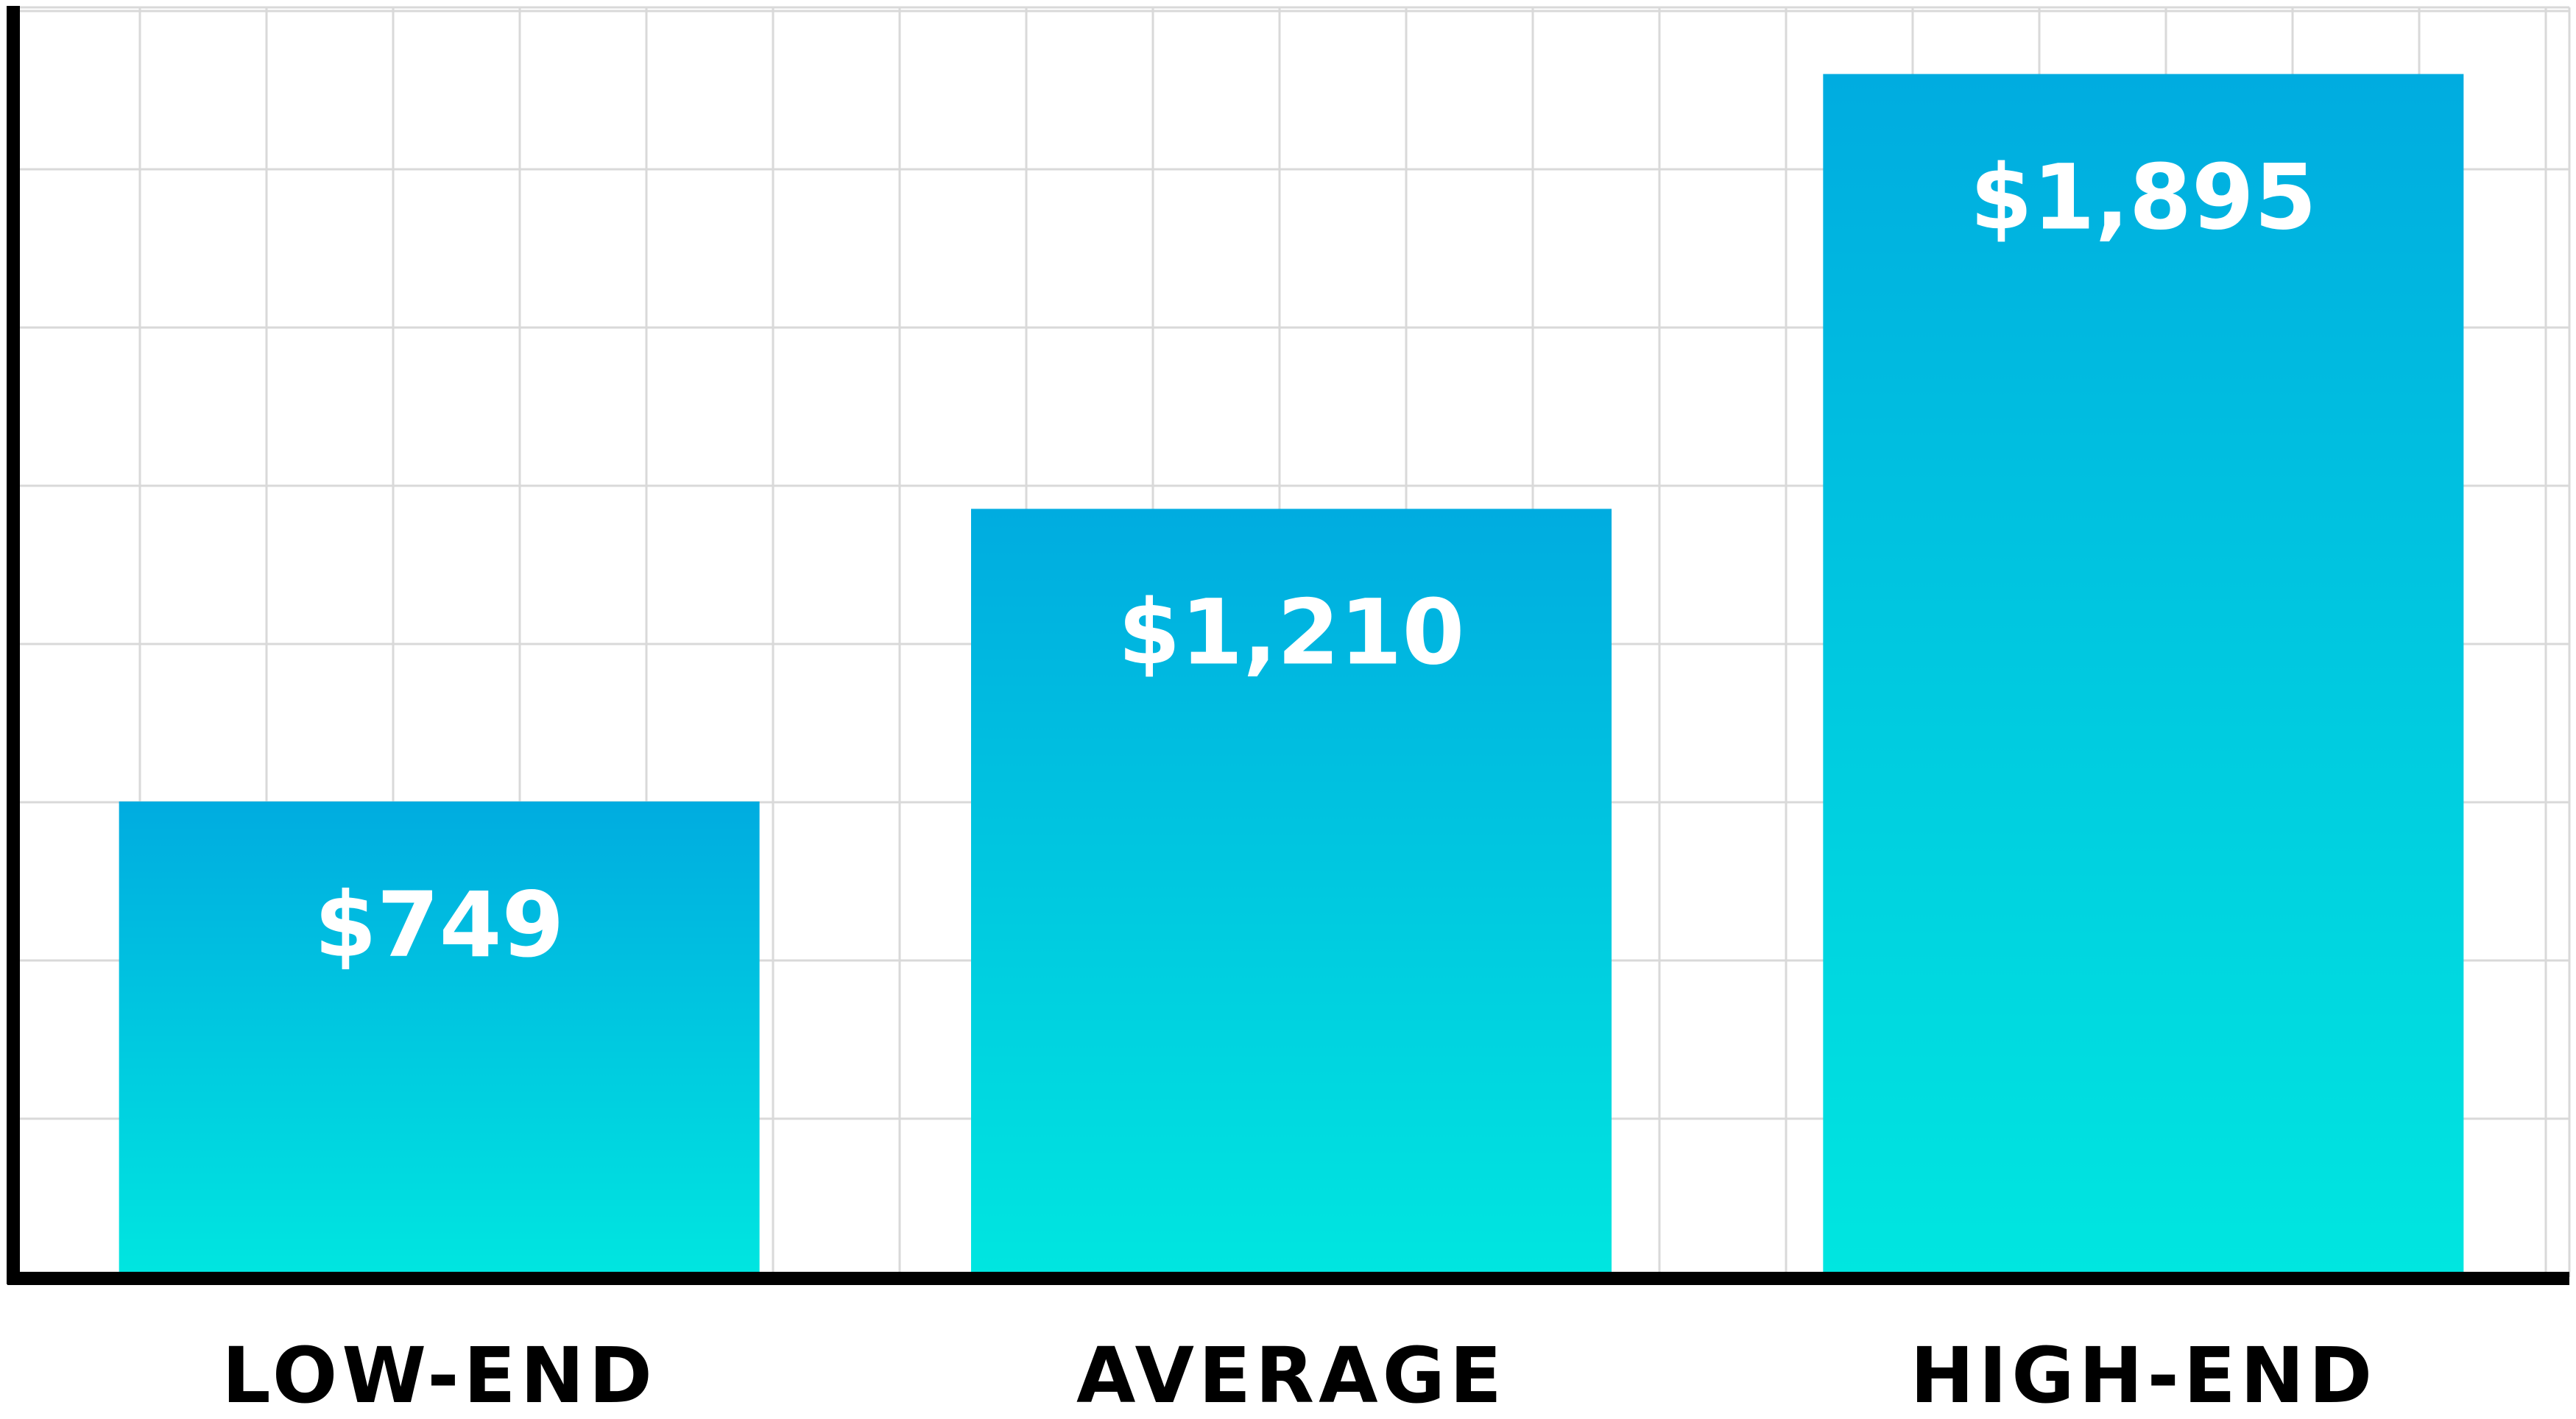 Image resolution: width=2576 pixels, height=1419 pixels. Describe the element at coordinates (439, 925) in the screenshot. I see `value-label: $749` at that location.